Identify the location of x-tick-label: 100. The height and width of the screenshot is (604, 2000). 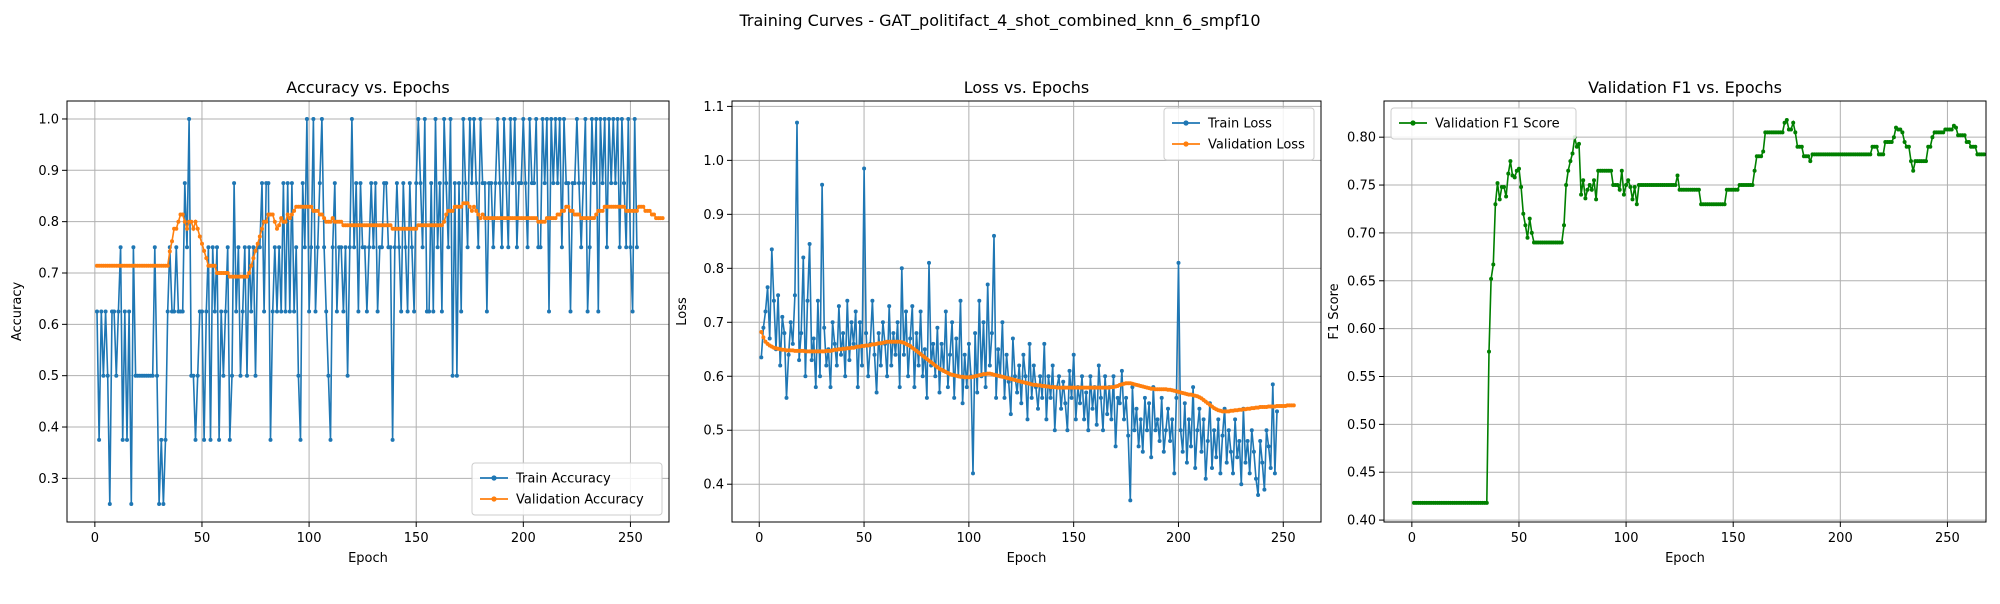
(968, 538).